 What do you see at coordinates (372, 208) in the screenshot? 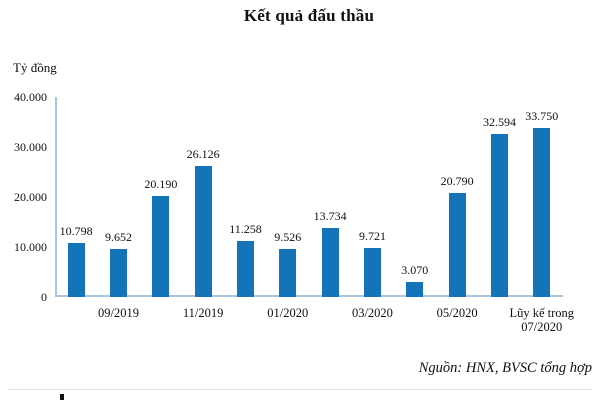
I see `bar-slot: 9.721 03/2020` at bounding box center [372, 208].